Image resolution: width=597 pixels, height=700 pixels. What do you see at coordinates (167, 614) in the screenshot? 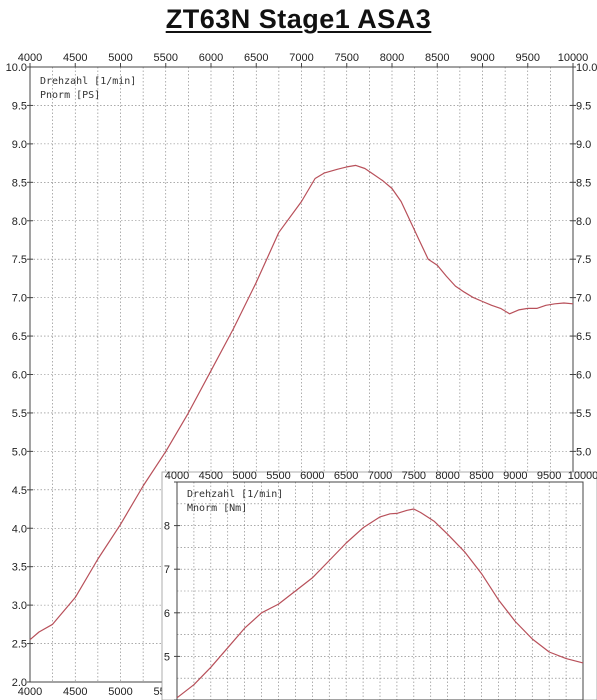
I see `inset-y-tick-label: 6` at bounding box center [167, 614].